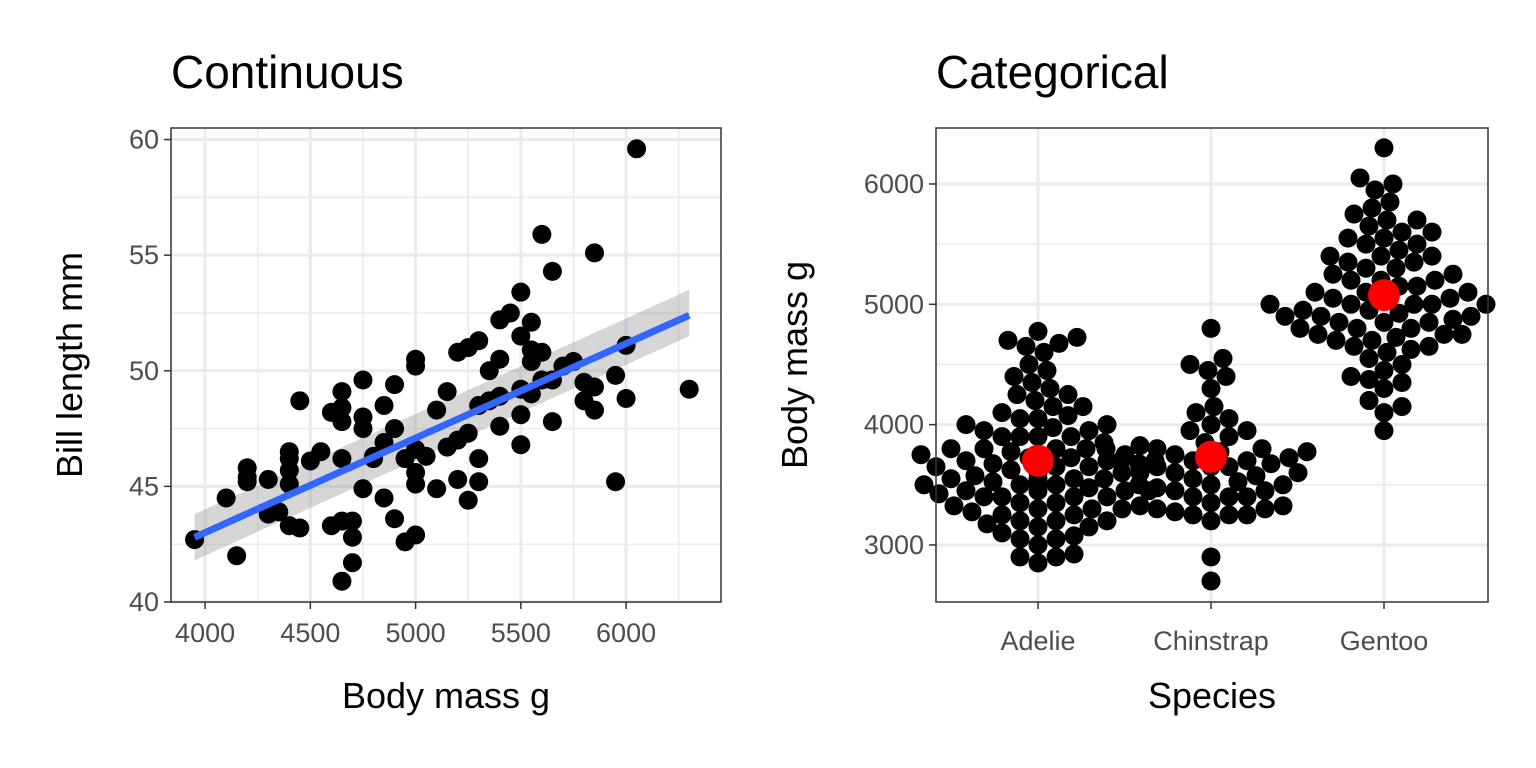  I want to click on x-tick-label: 5500, so click(521, 633).